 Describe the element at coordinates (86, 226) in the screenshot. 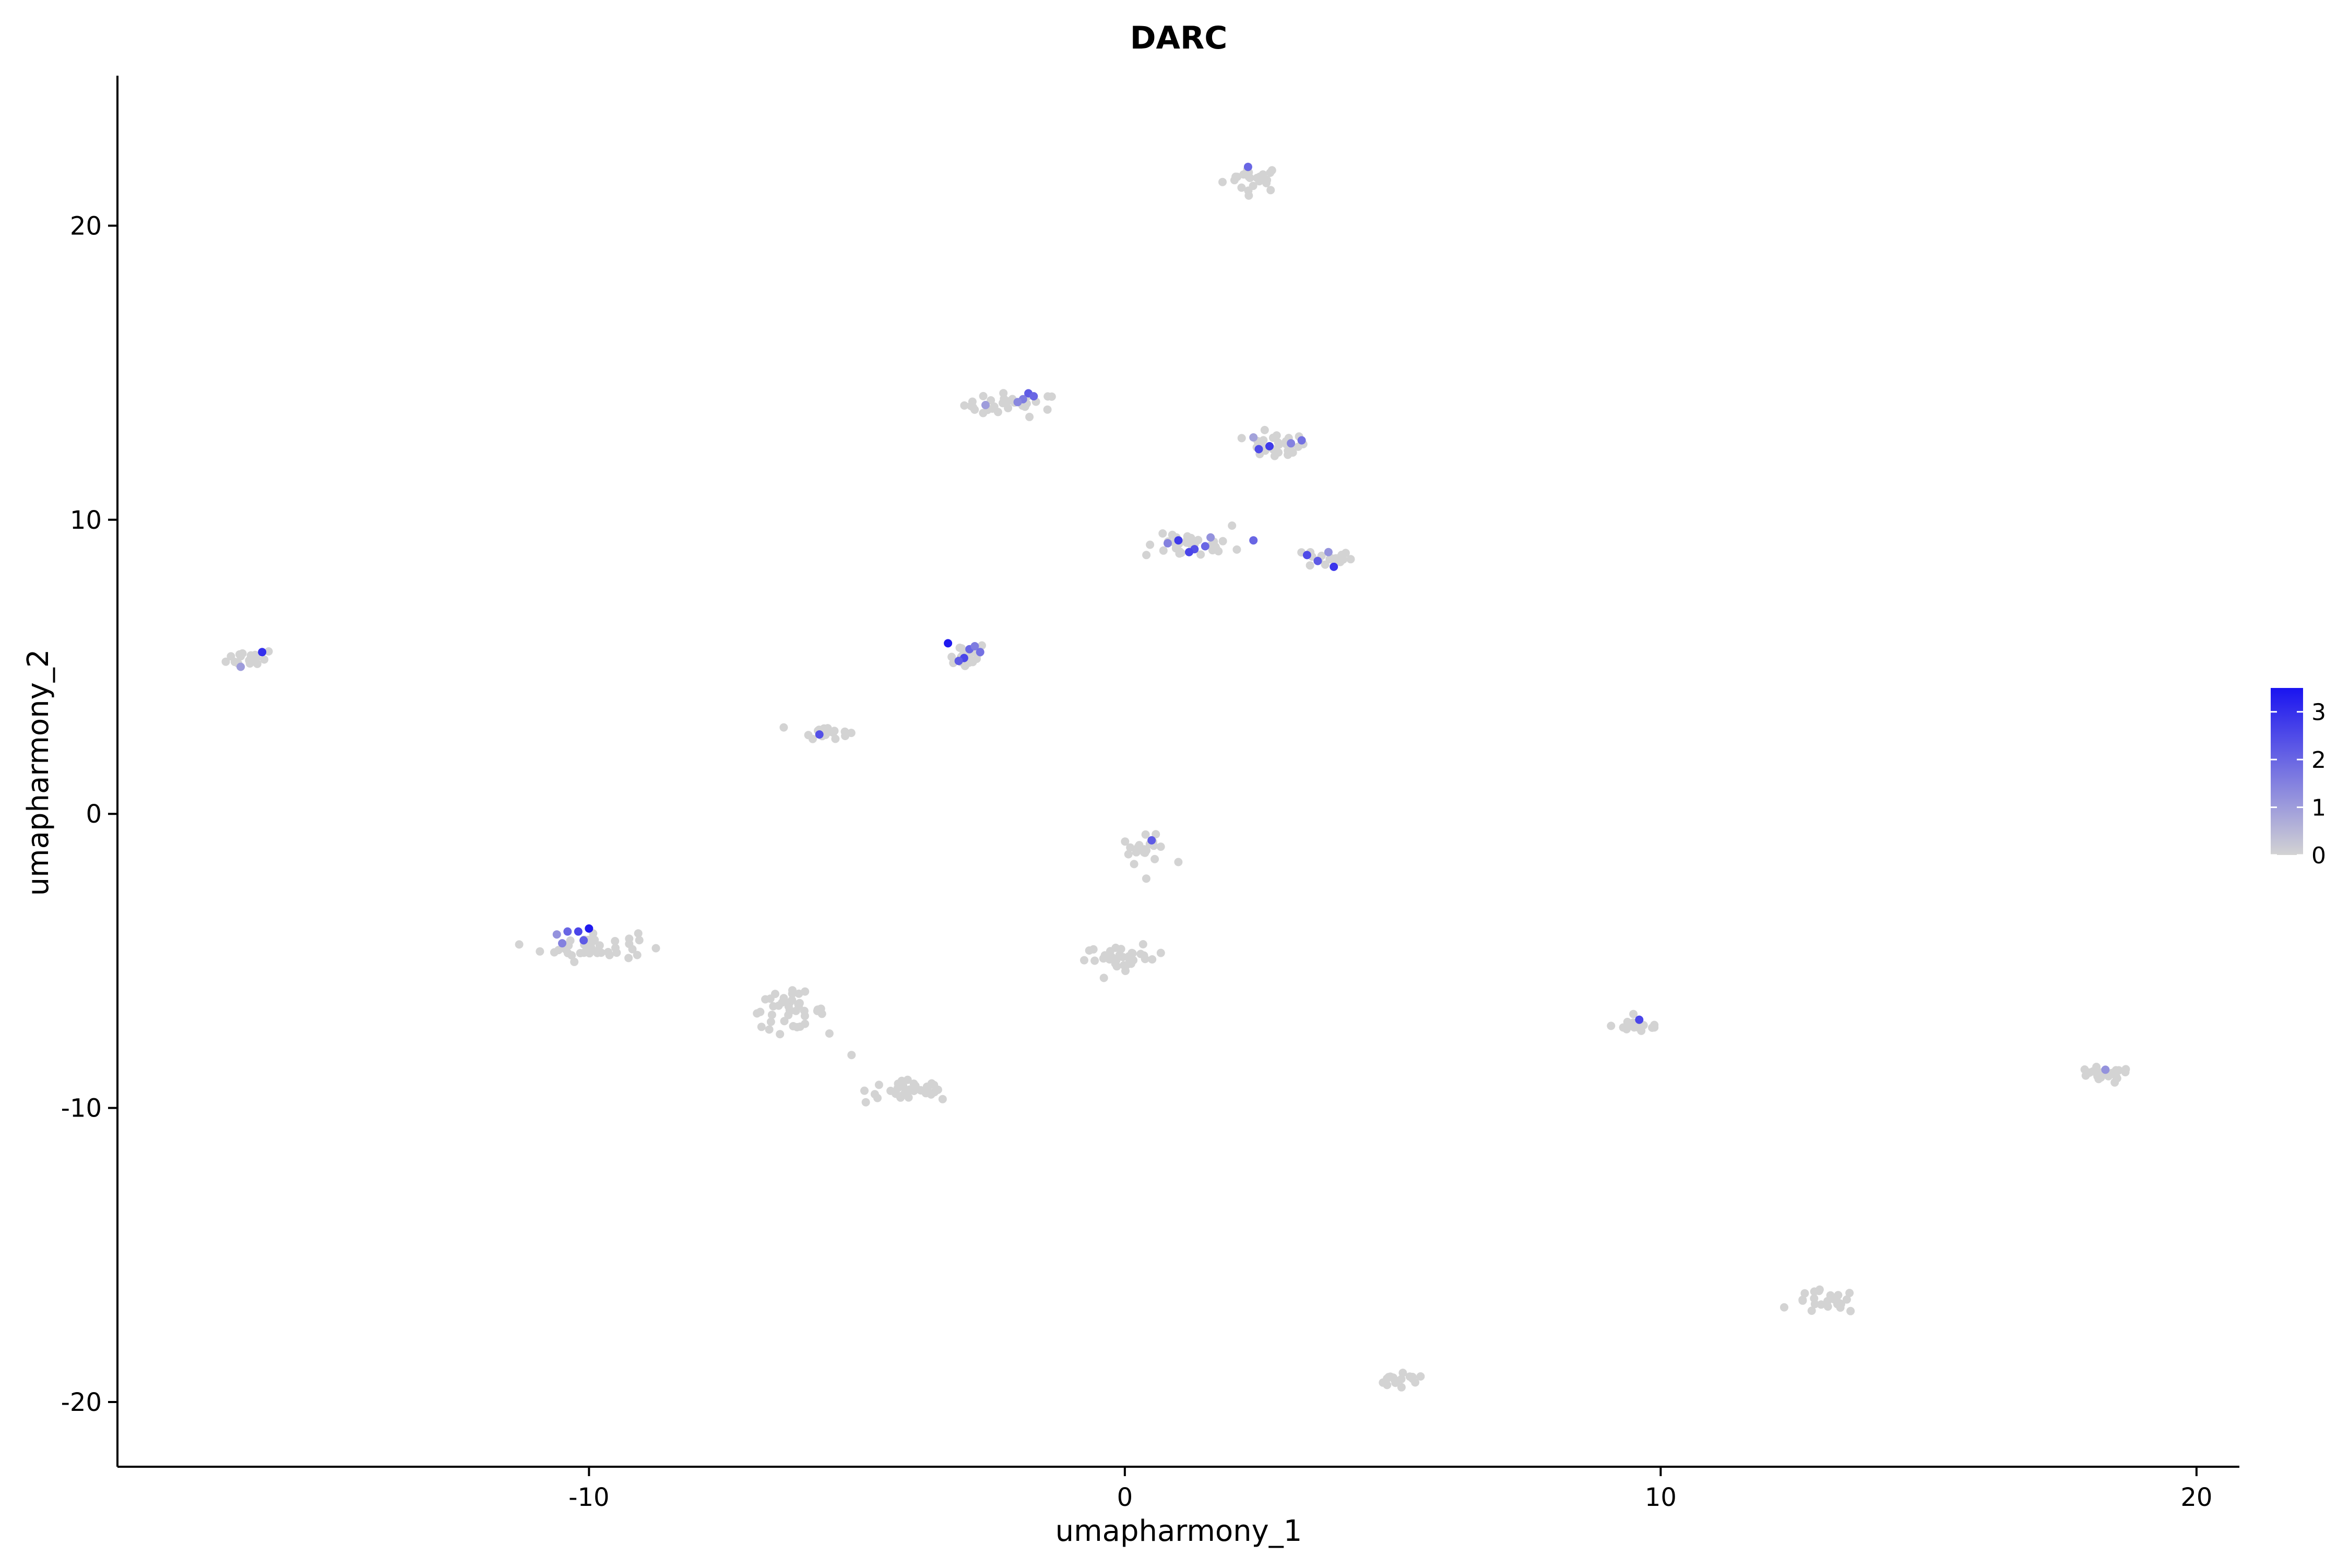

I see `y-tick-label: 20` at that location.